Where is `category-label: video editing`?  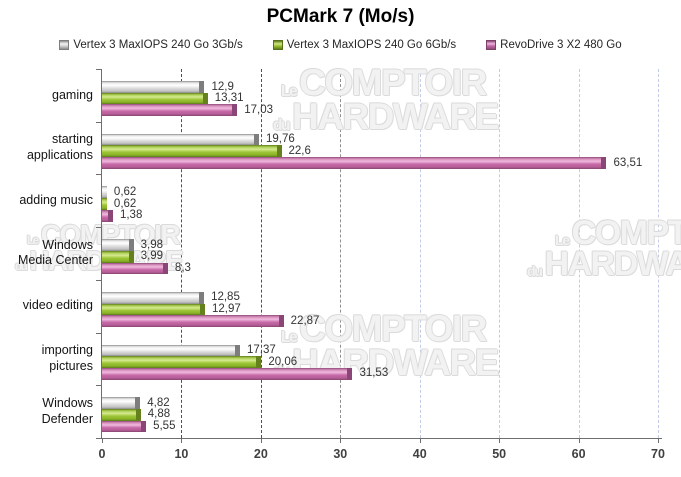
category-label: video editing is located at coordinates (47, 306).